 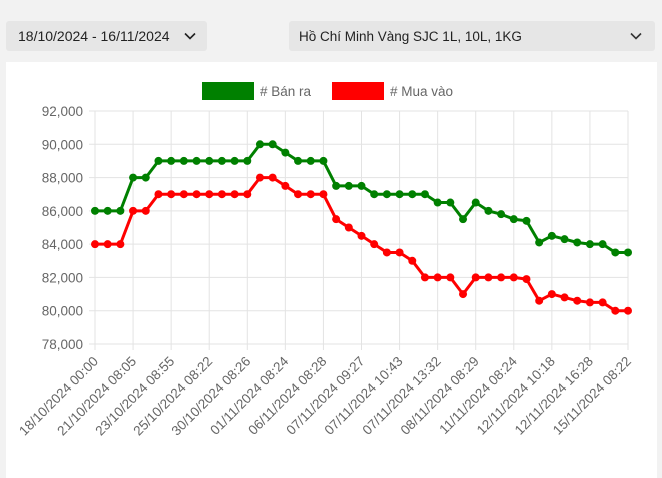 What do you see at coordinates (62, 277) in the screenshot?
I see `y-tick-label: 82,000` at bounding box center [62, 277].